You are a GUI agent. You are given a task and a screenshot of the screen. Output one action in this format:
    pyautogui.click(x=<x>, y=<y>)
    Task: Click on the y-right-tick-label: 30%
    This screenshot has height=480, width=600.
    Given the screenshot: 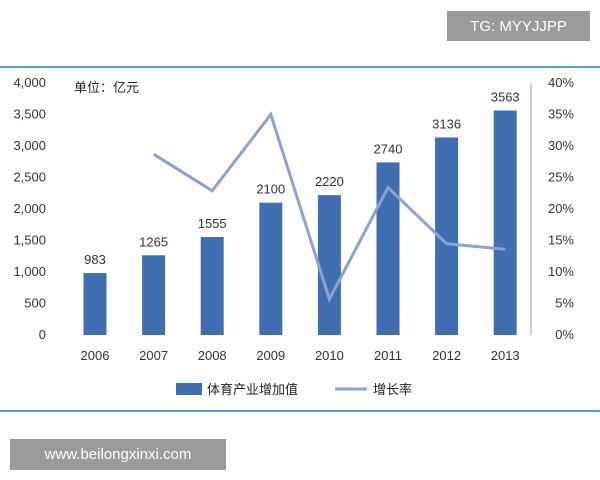 What is the action you would take?
    pyautogui.click(x=561, y=145)
    